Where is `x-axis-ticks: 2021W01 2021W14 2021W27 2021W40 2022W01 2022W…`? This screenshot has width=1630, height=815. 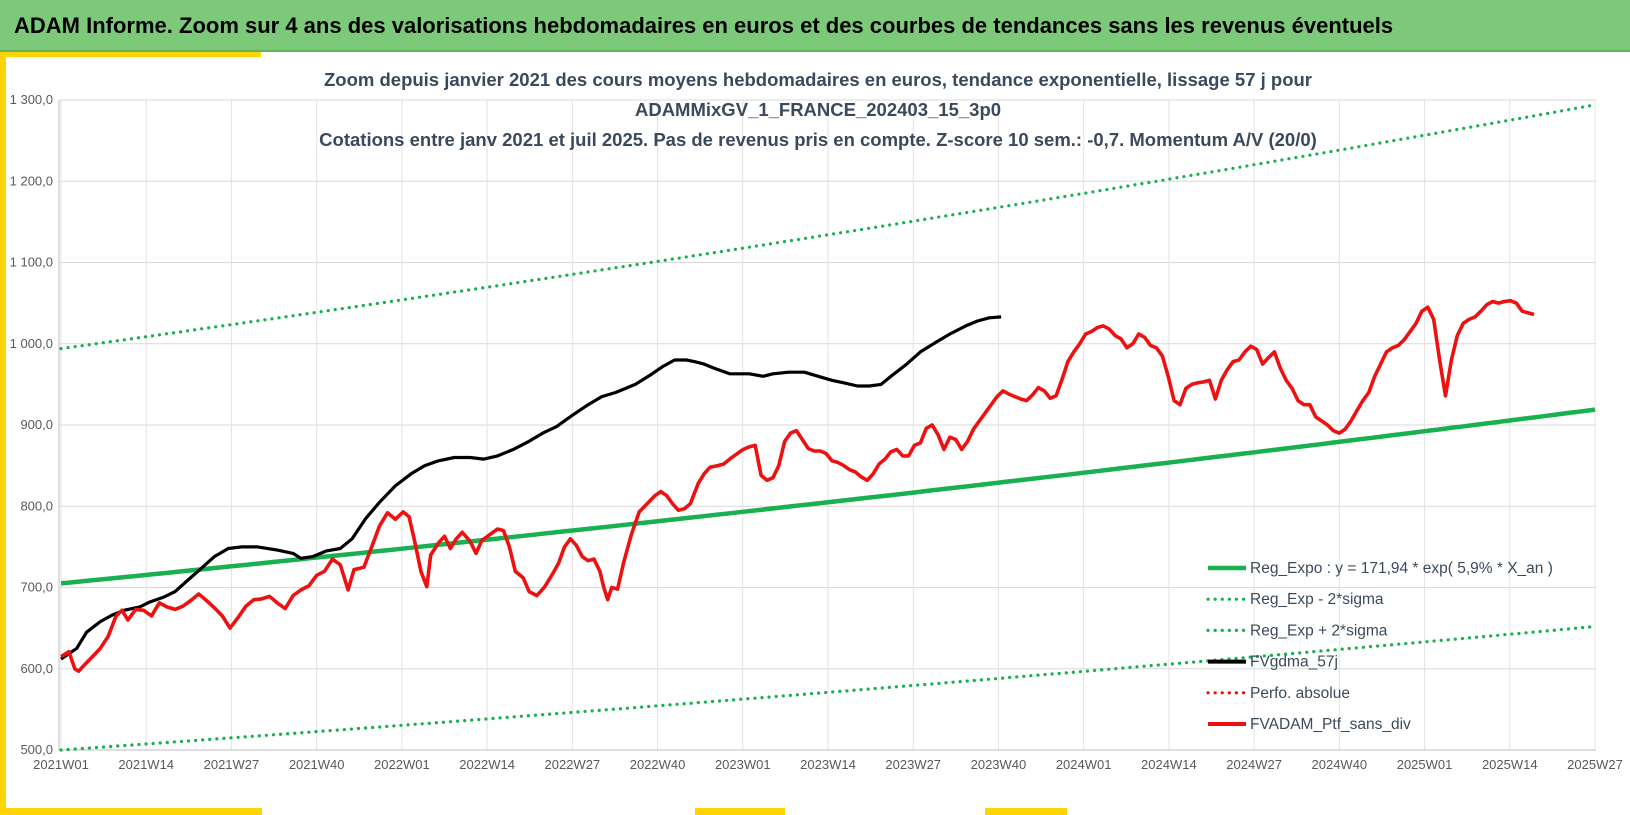 x-axis-ticks: 2021W01 2021W14 2021W27 2021W40 2022W01 2022W… is located at coordinates (828, 764).